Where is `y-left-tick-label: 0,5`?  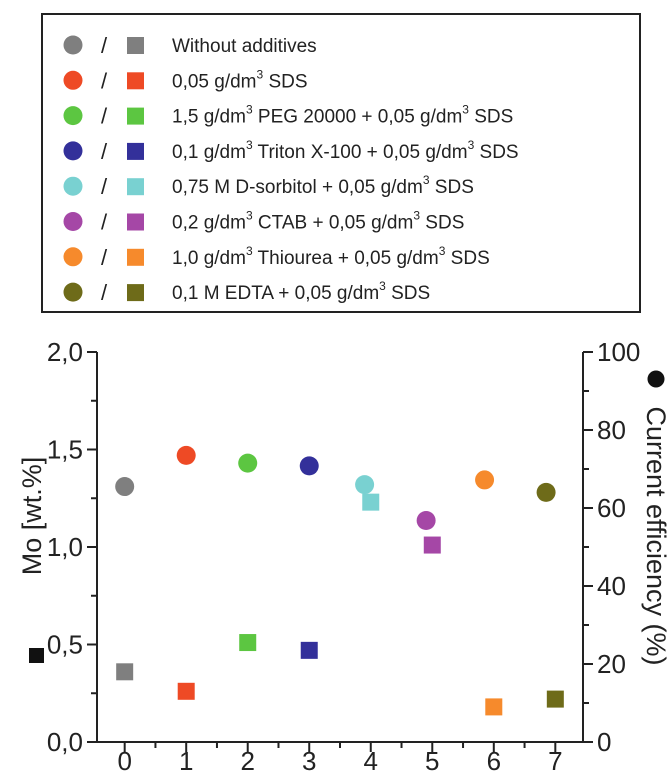 y-left-tick-label: 0,5 is located at coordinates (65, 645).